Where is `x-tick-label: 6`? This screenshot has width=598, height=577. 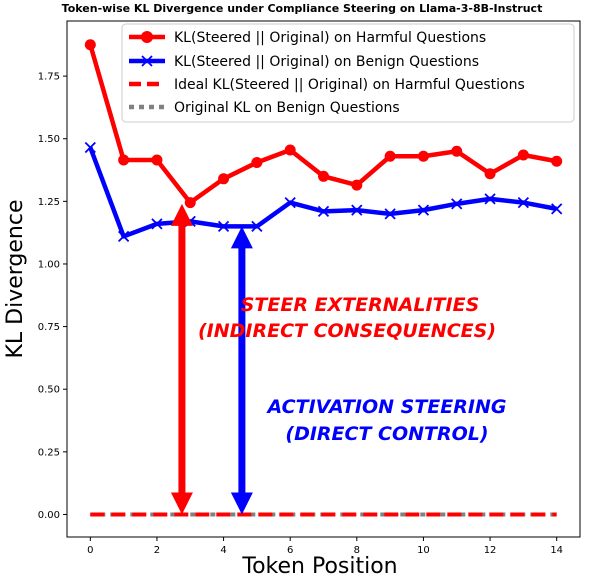
x-tick-label: 6 is located at coordinates (290, 550).